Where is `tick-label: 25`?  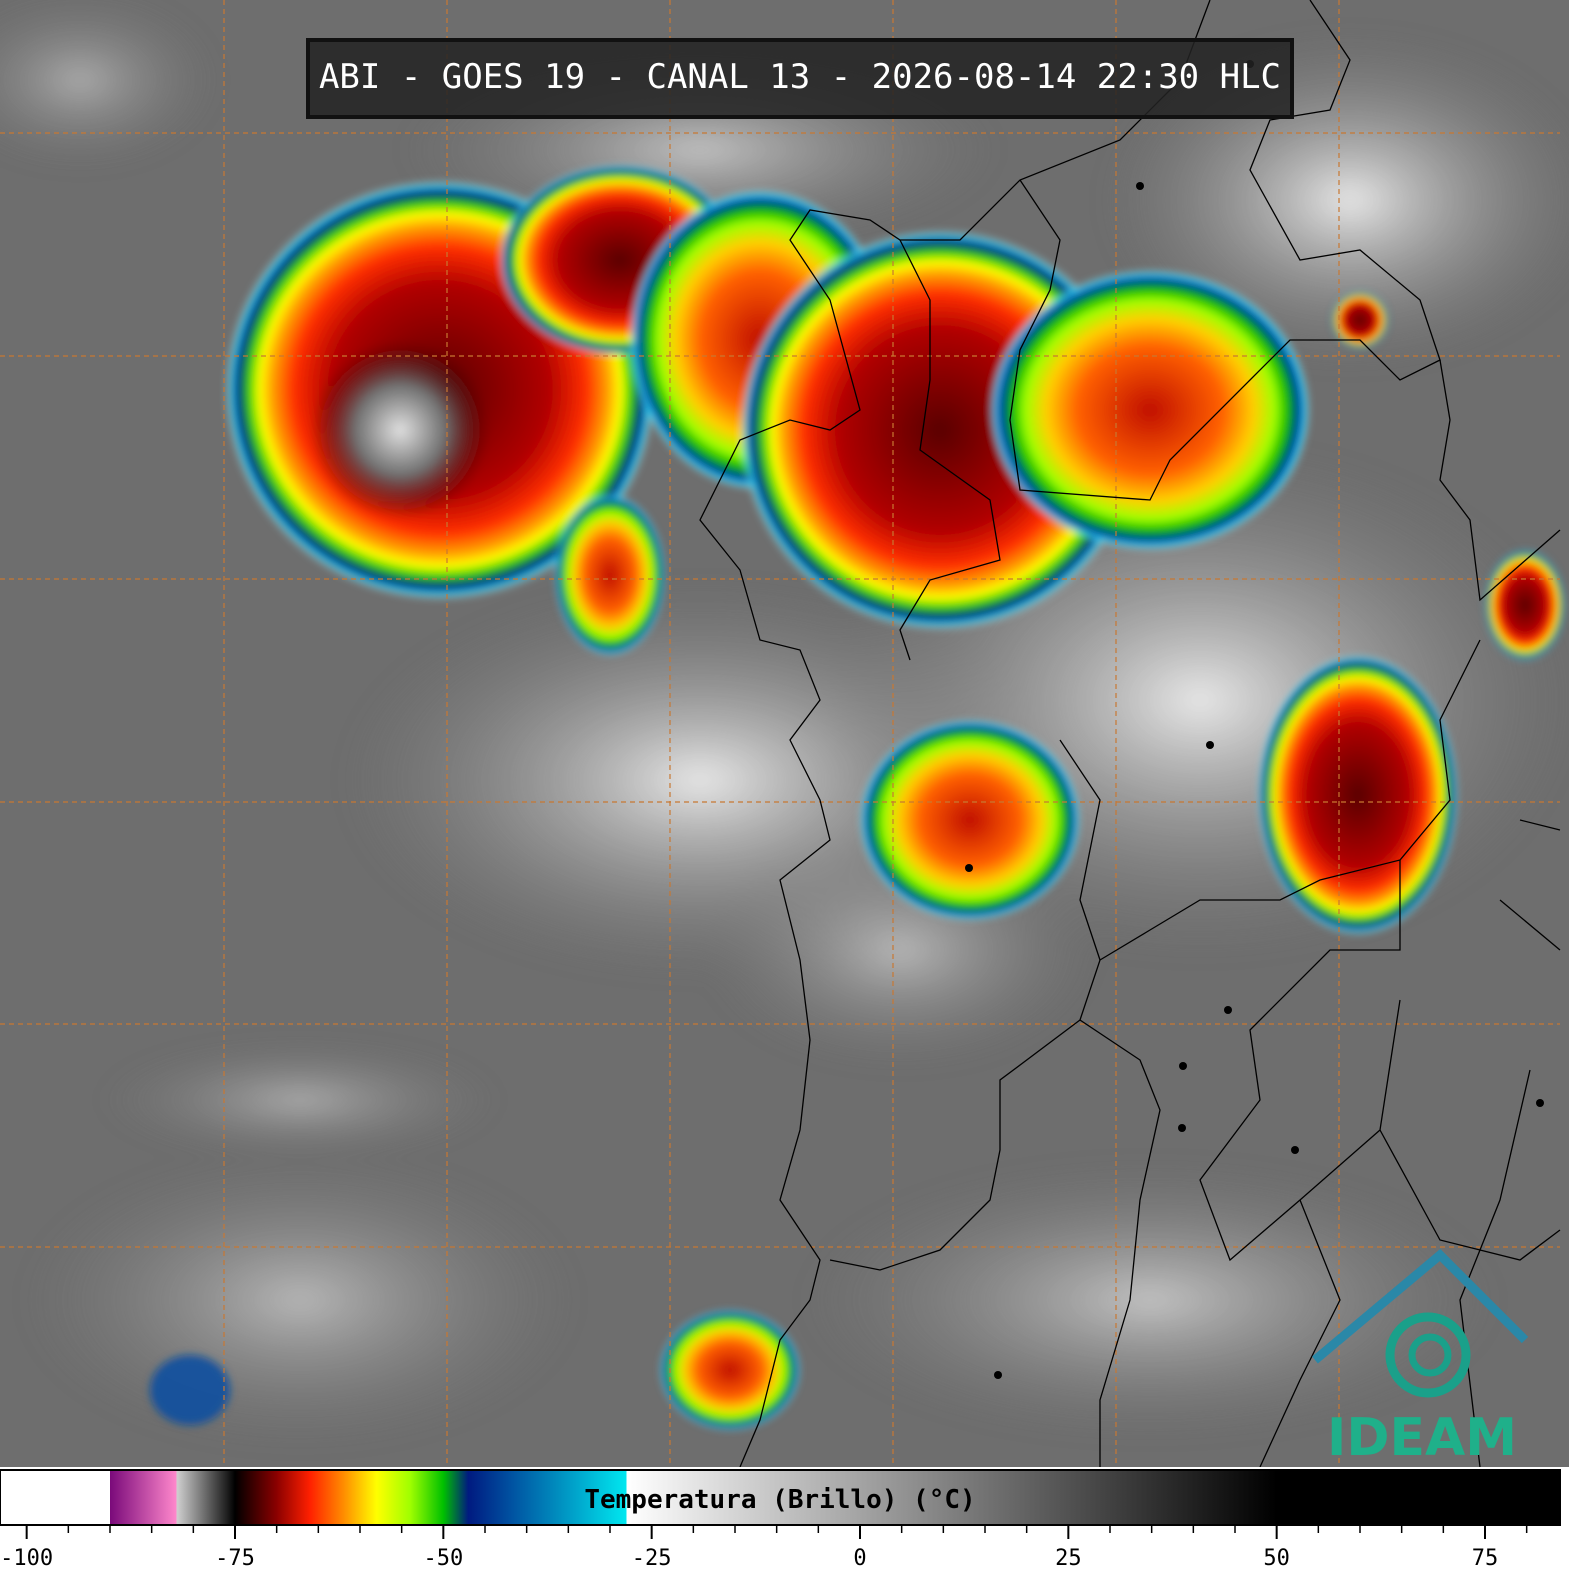
tick-label: 25 is located at coordinates (1068, 1558).